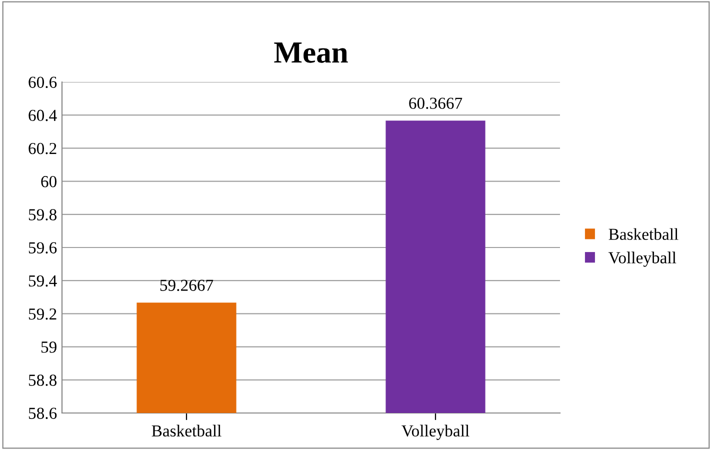  Describe the element at coordinates (42, 116) in the screenshot. I see `y-tick-label: 60.4` at that location.